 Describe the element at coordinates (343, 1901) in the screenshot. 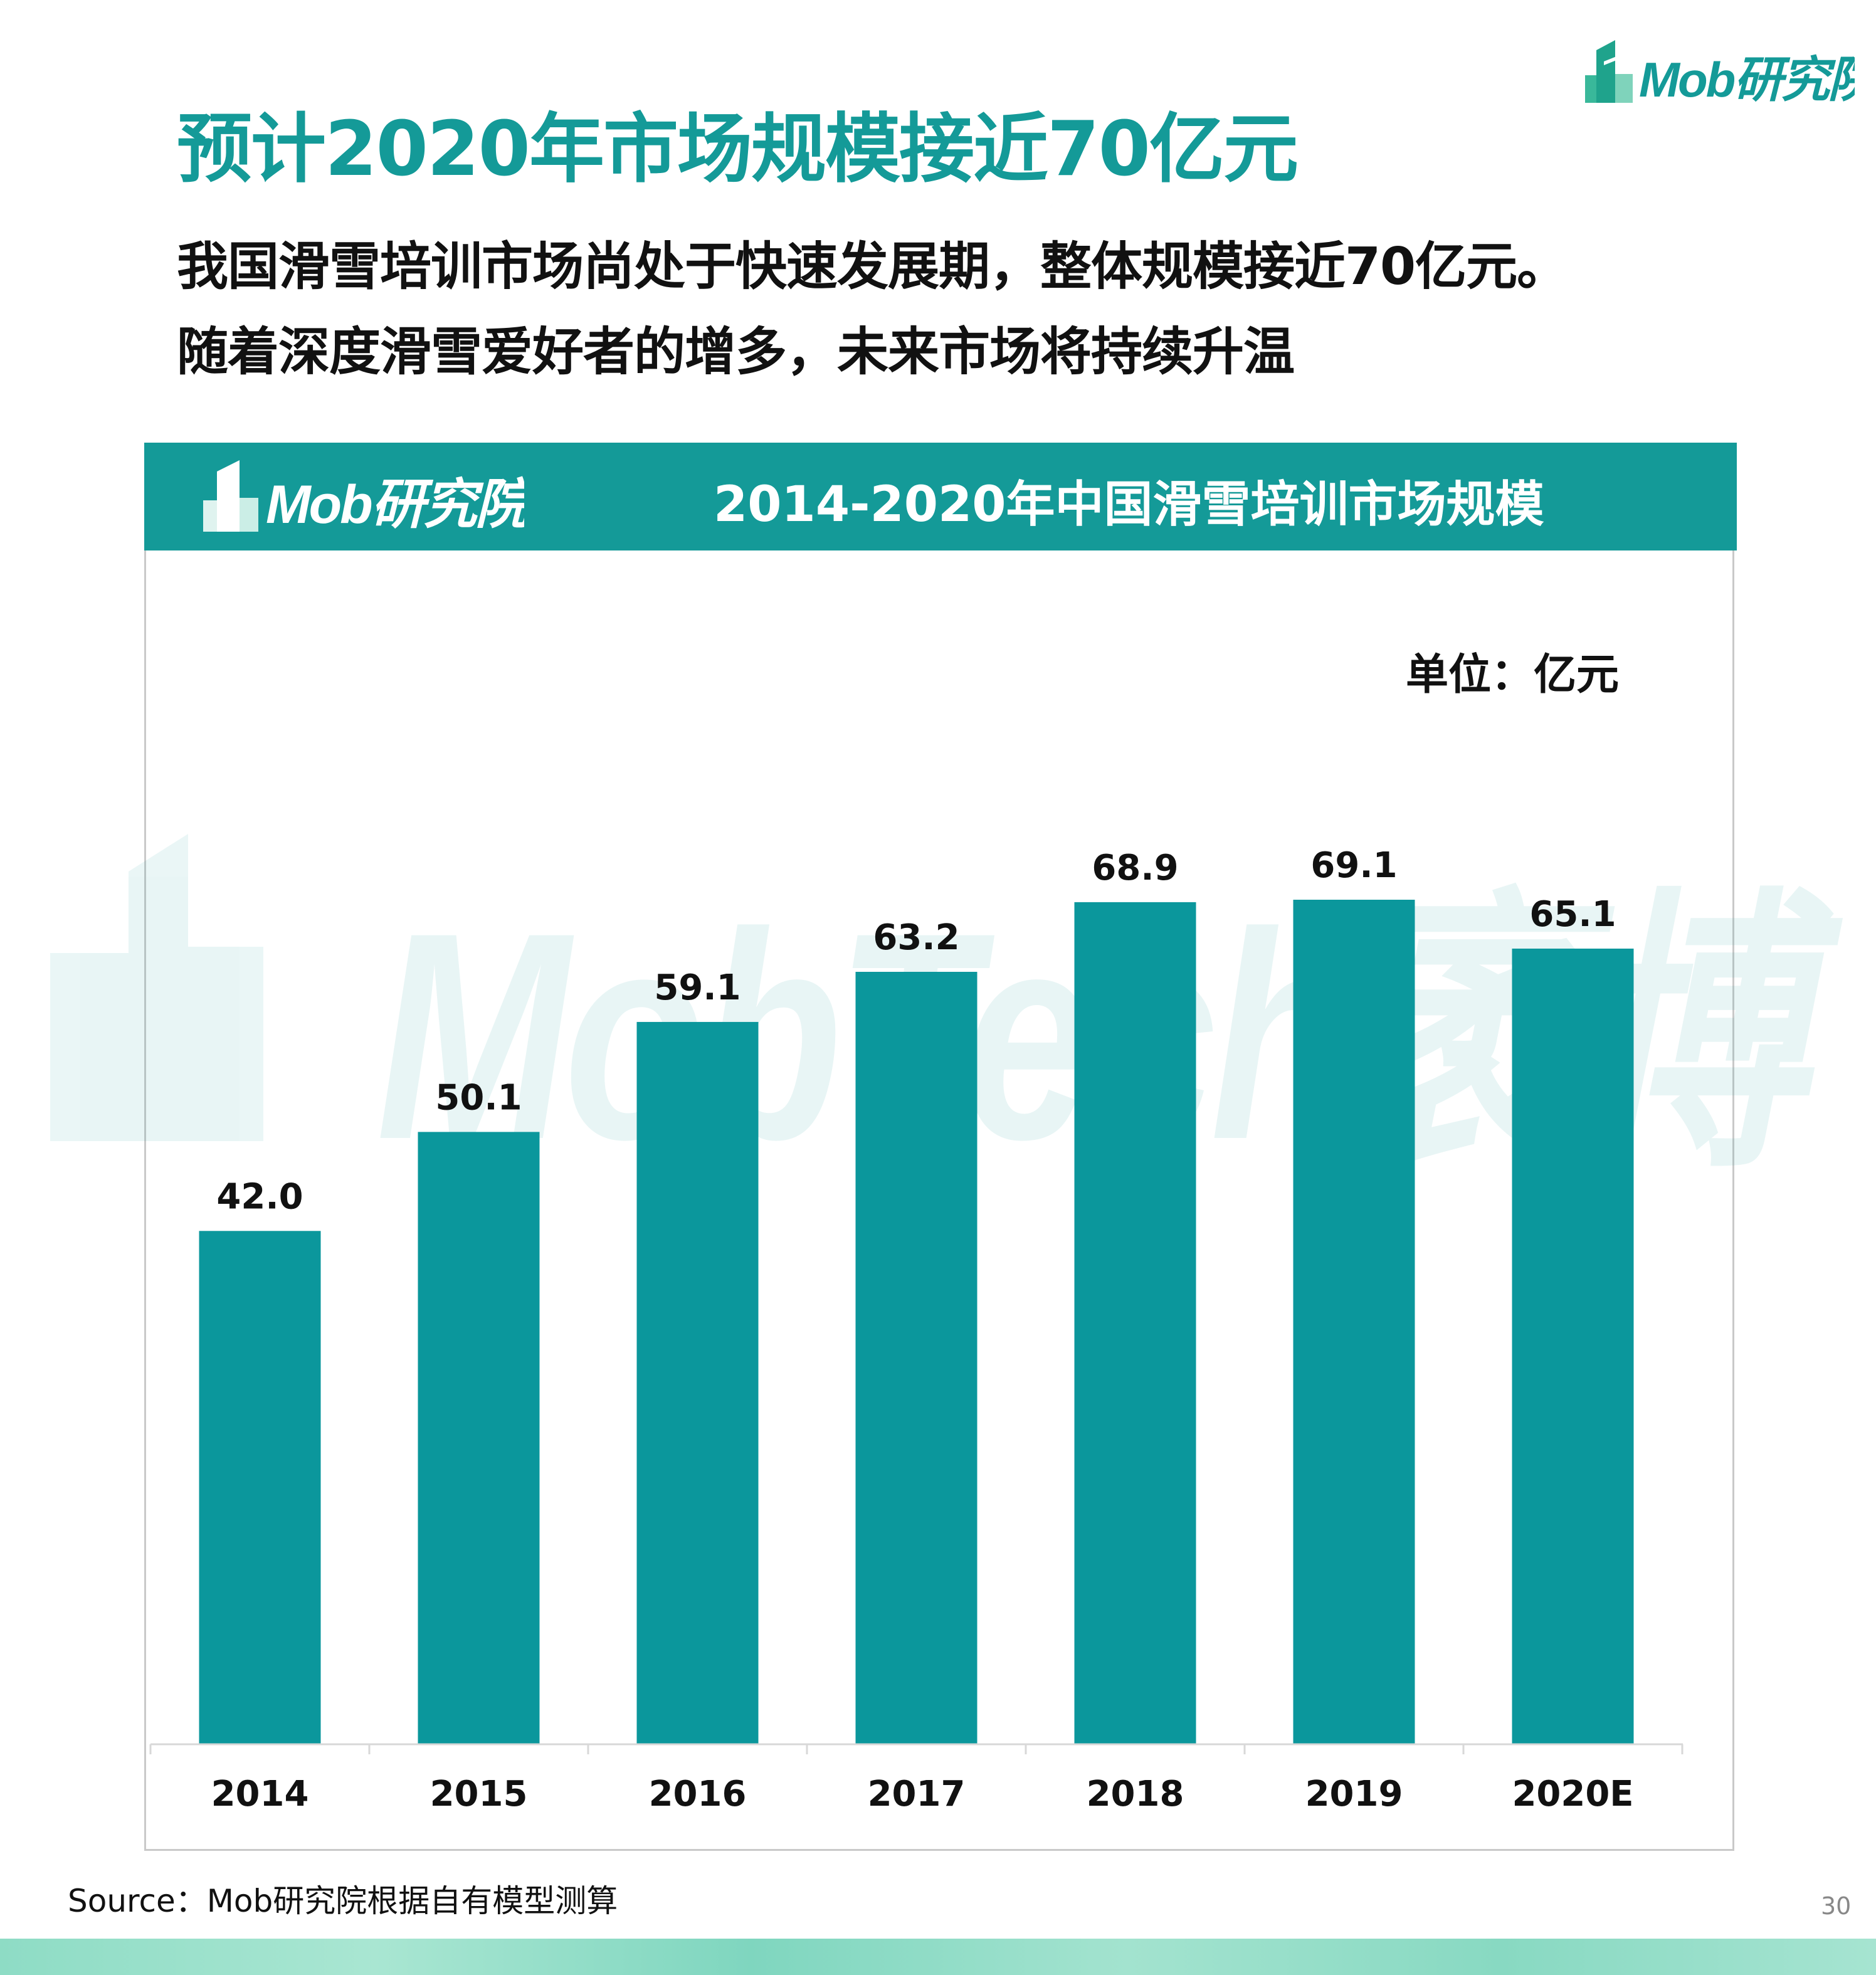

I see `source-note: Source：Mob研究院根据自有模型测算` at that location.